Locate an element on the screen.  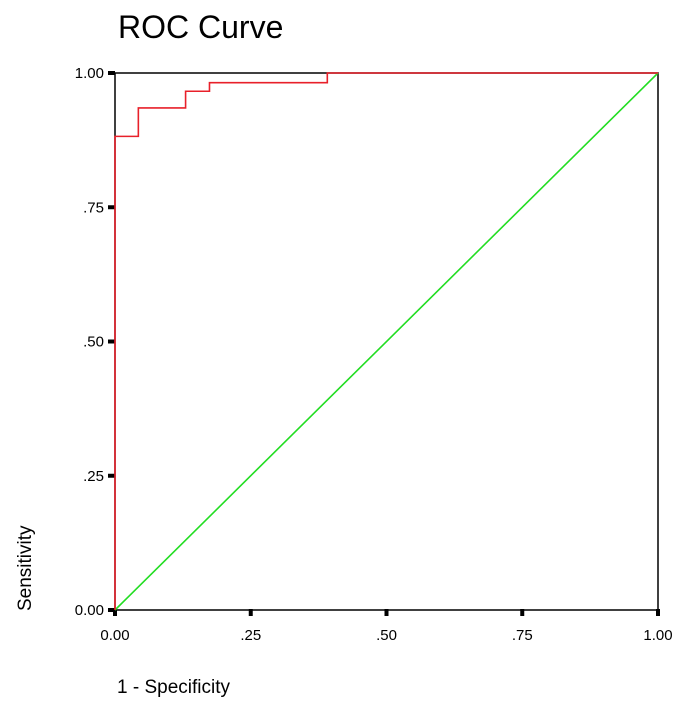
y-tick-label: .25 is located at coordinates (93, 476).